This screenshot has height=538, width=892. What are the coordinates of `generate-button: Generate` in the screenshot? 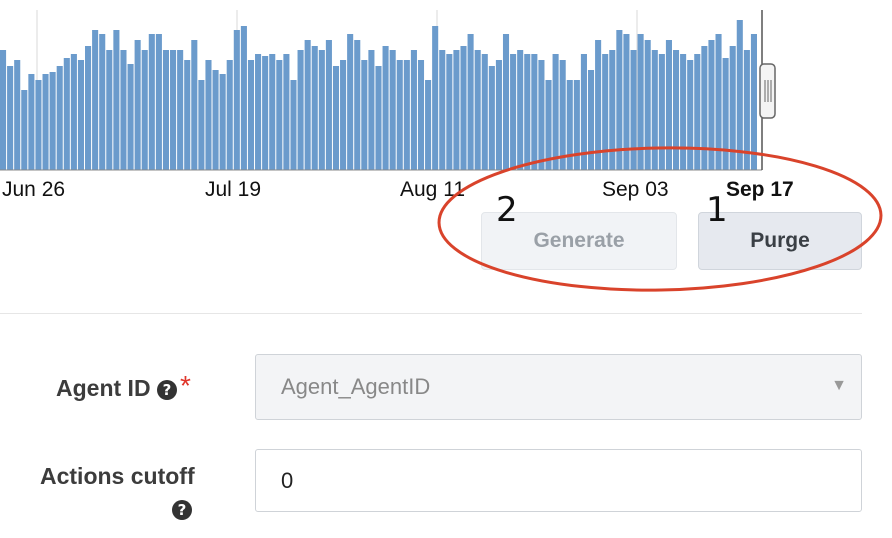 It's located at (579, 241).